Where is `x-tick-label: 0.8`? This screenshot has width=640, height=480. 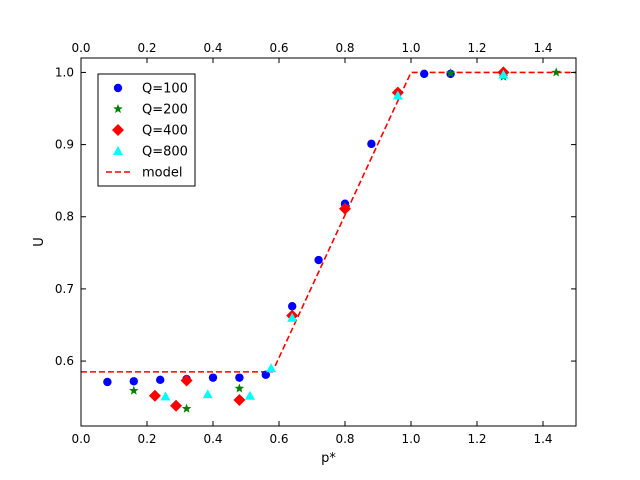 x-tick-label: 0.8 is located at coordinates (344, 439).